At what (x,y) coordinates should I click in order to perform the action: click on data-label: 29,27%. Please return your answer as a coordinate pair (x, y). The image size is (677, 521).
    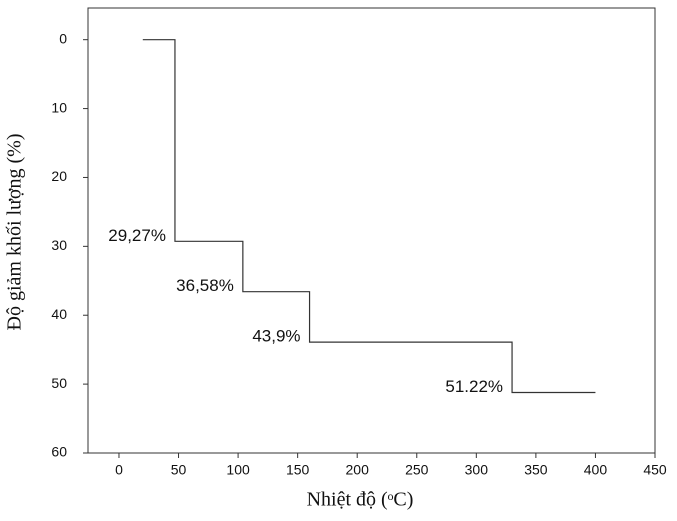
    Looking at the image, I should click on (137, 235).